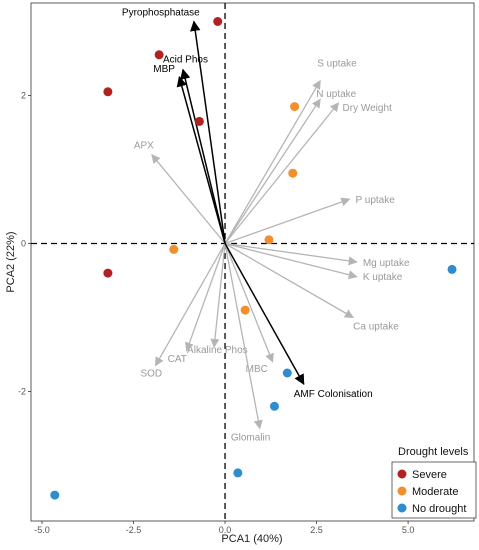 The image size is (479, 550). Describe the element at coordinates (333, 394) in the screenshot. I see `loading-label-amf-colonisation: AMF Colonisation` at that location.